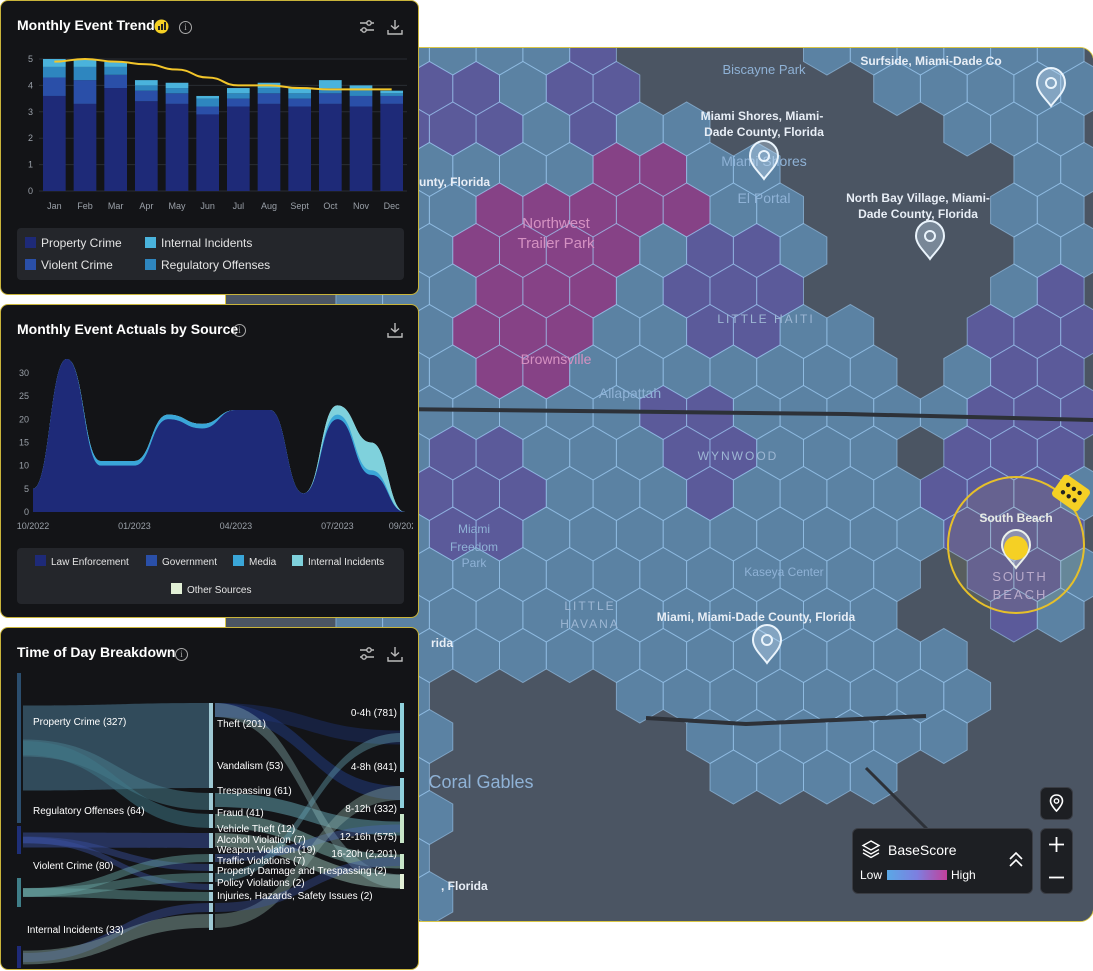  Describe the element at coordinates (254, 561) in the screenshot. I see `legend-item-media: Media` at that location.